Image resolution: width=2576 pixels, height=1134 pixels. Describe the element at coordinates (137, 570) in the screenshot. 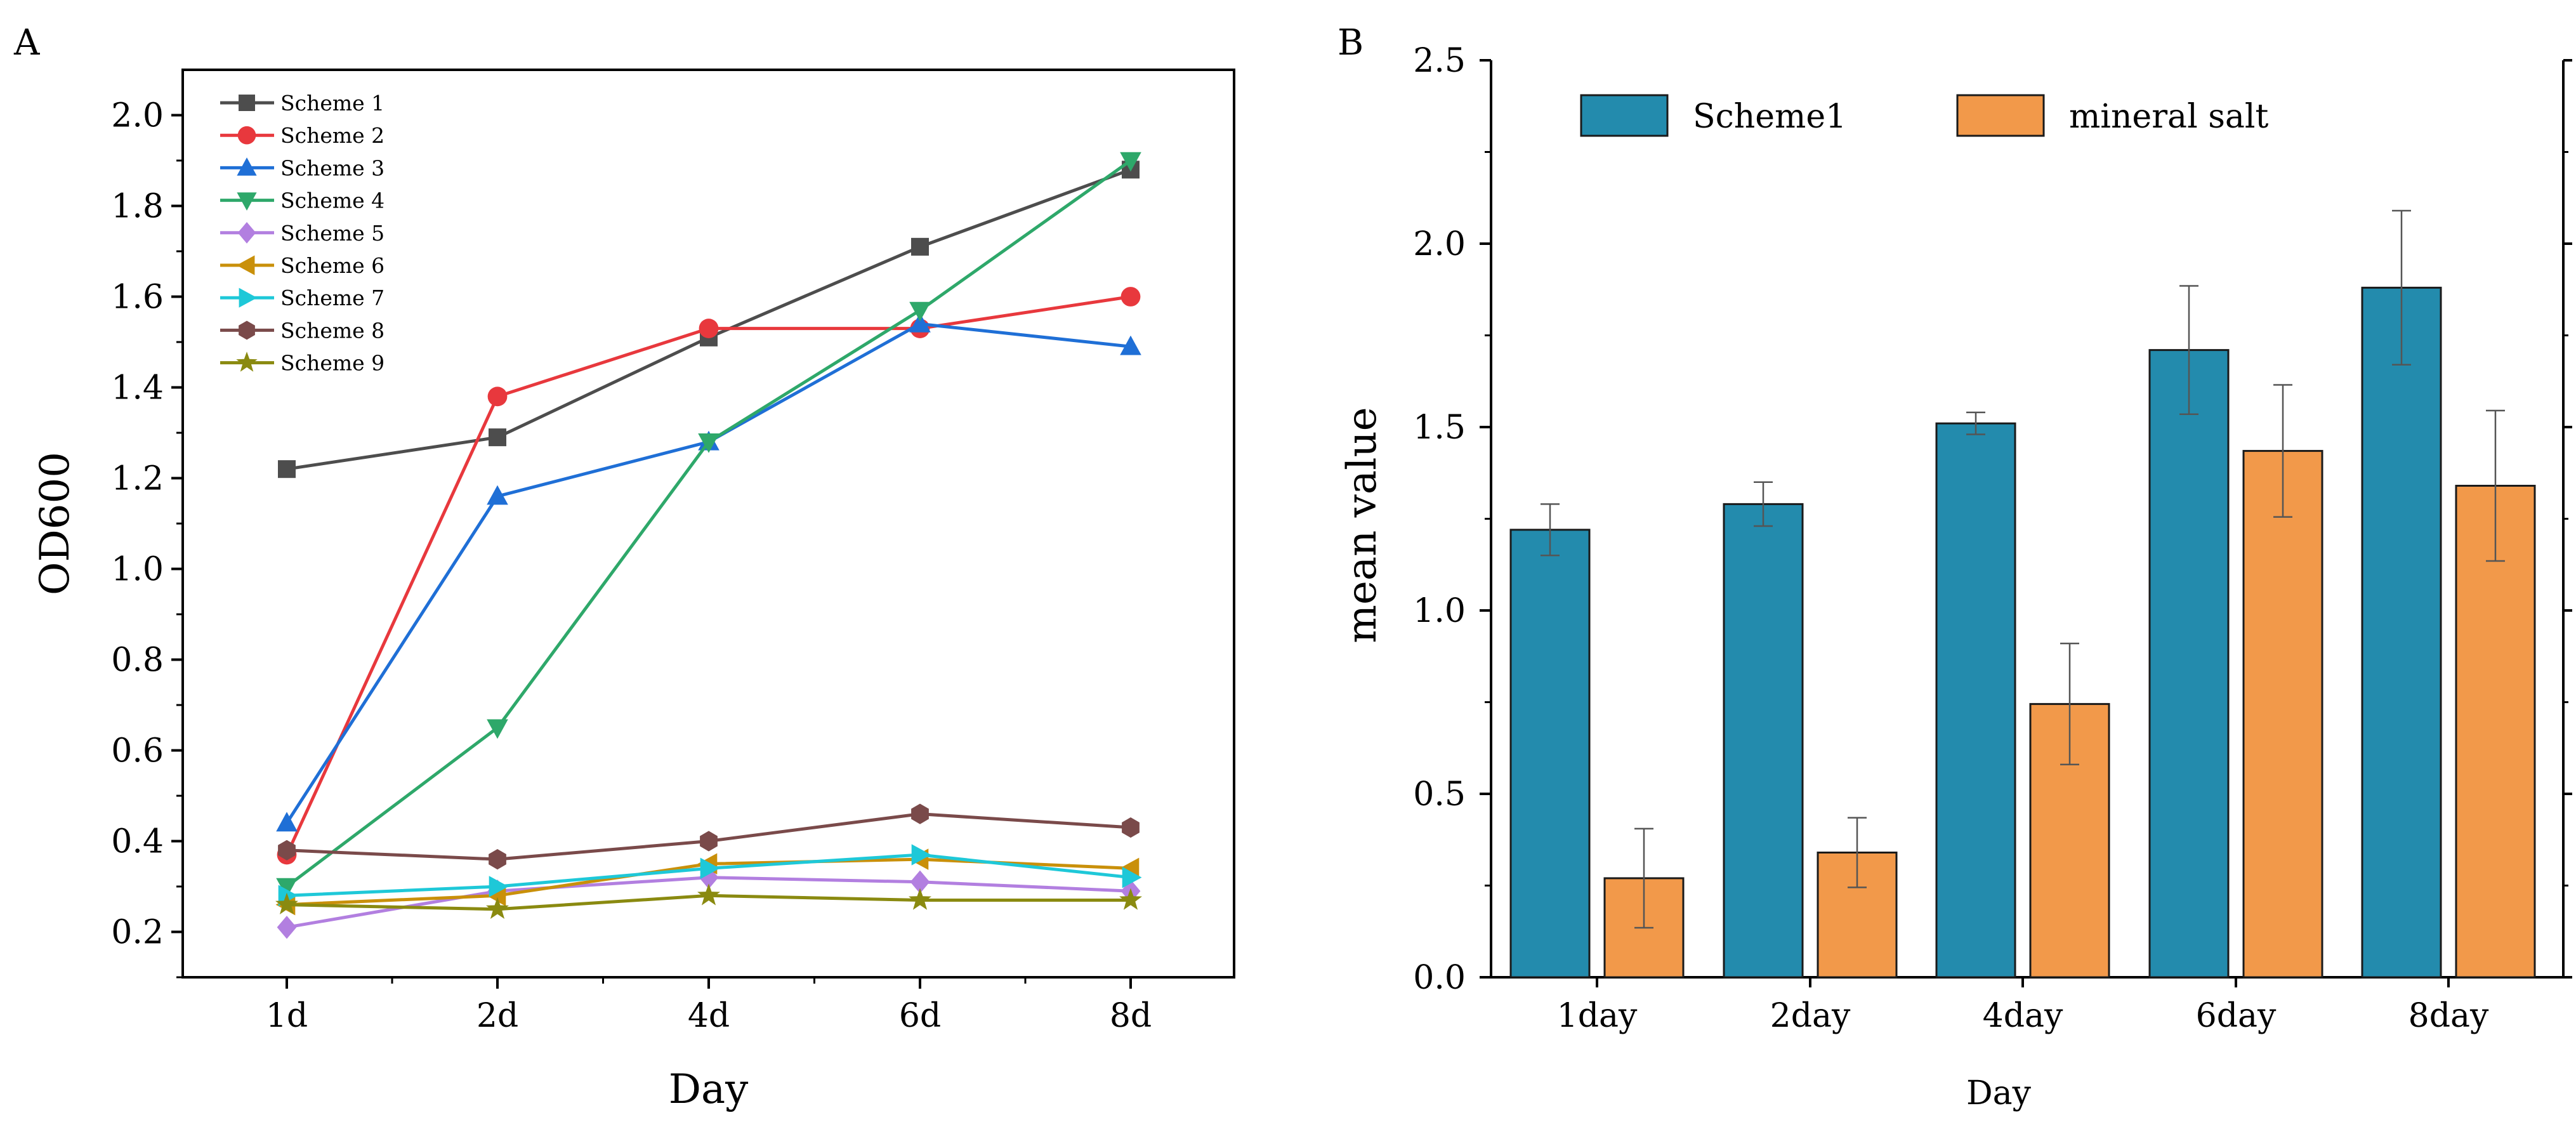

I see `panel-a-y-tick-label: 1.0` at that location.